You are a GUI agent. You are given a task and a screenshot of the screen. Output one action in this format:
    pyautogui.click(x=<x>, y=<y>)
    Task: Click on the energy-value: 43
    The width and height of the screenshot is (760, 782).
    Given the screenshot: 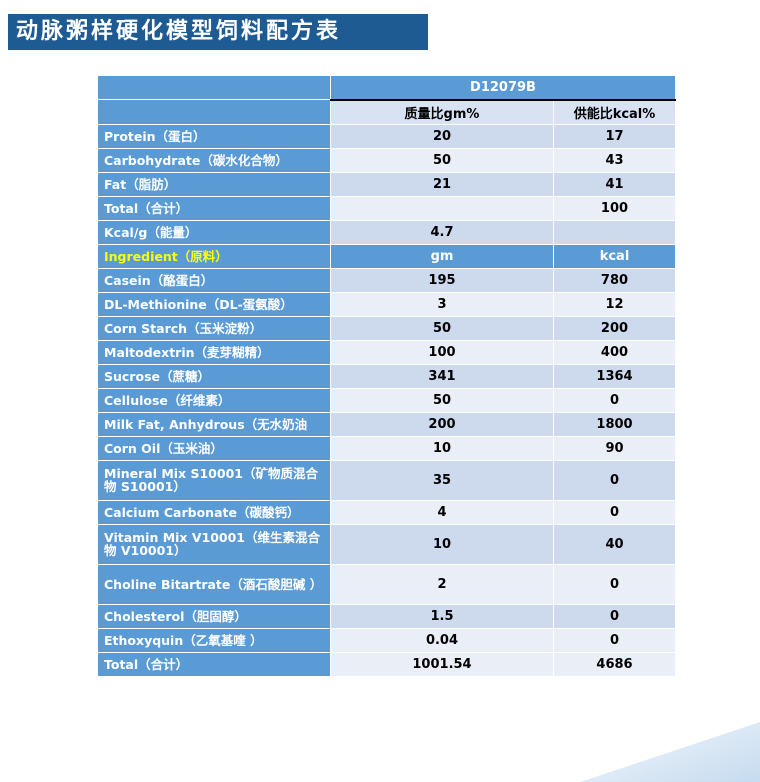 What is the action you would take?
    pyautogui.click(x=614, y=160)
    